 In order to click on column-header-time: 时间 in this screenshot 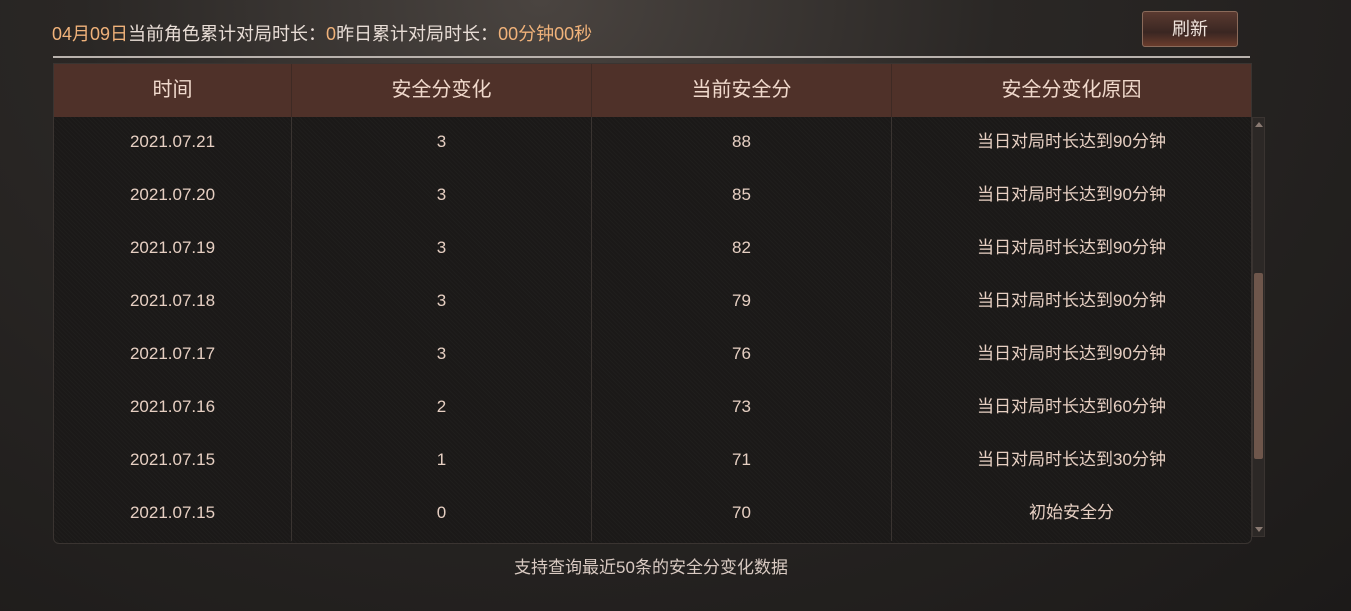, I will do `click(173, 90)`.